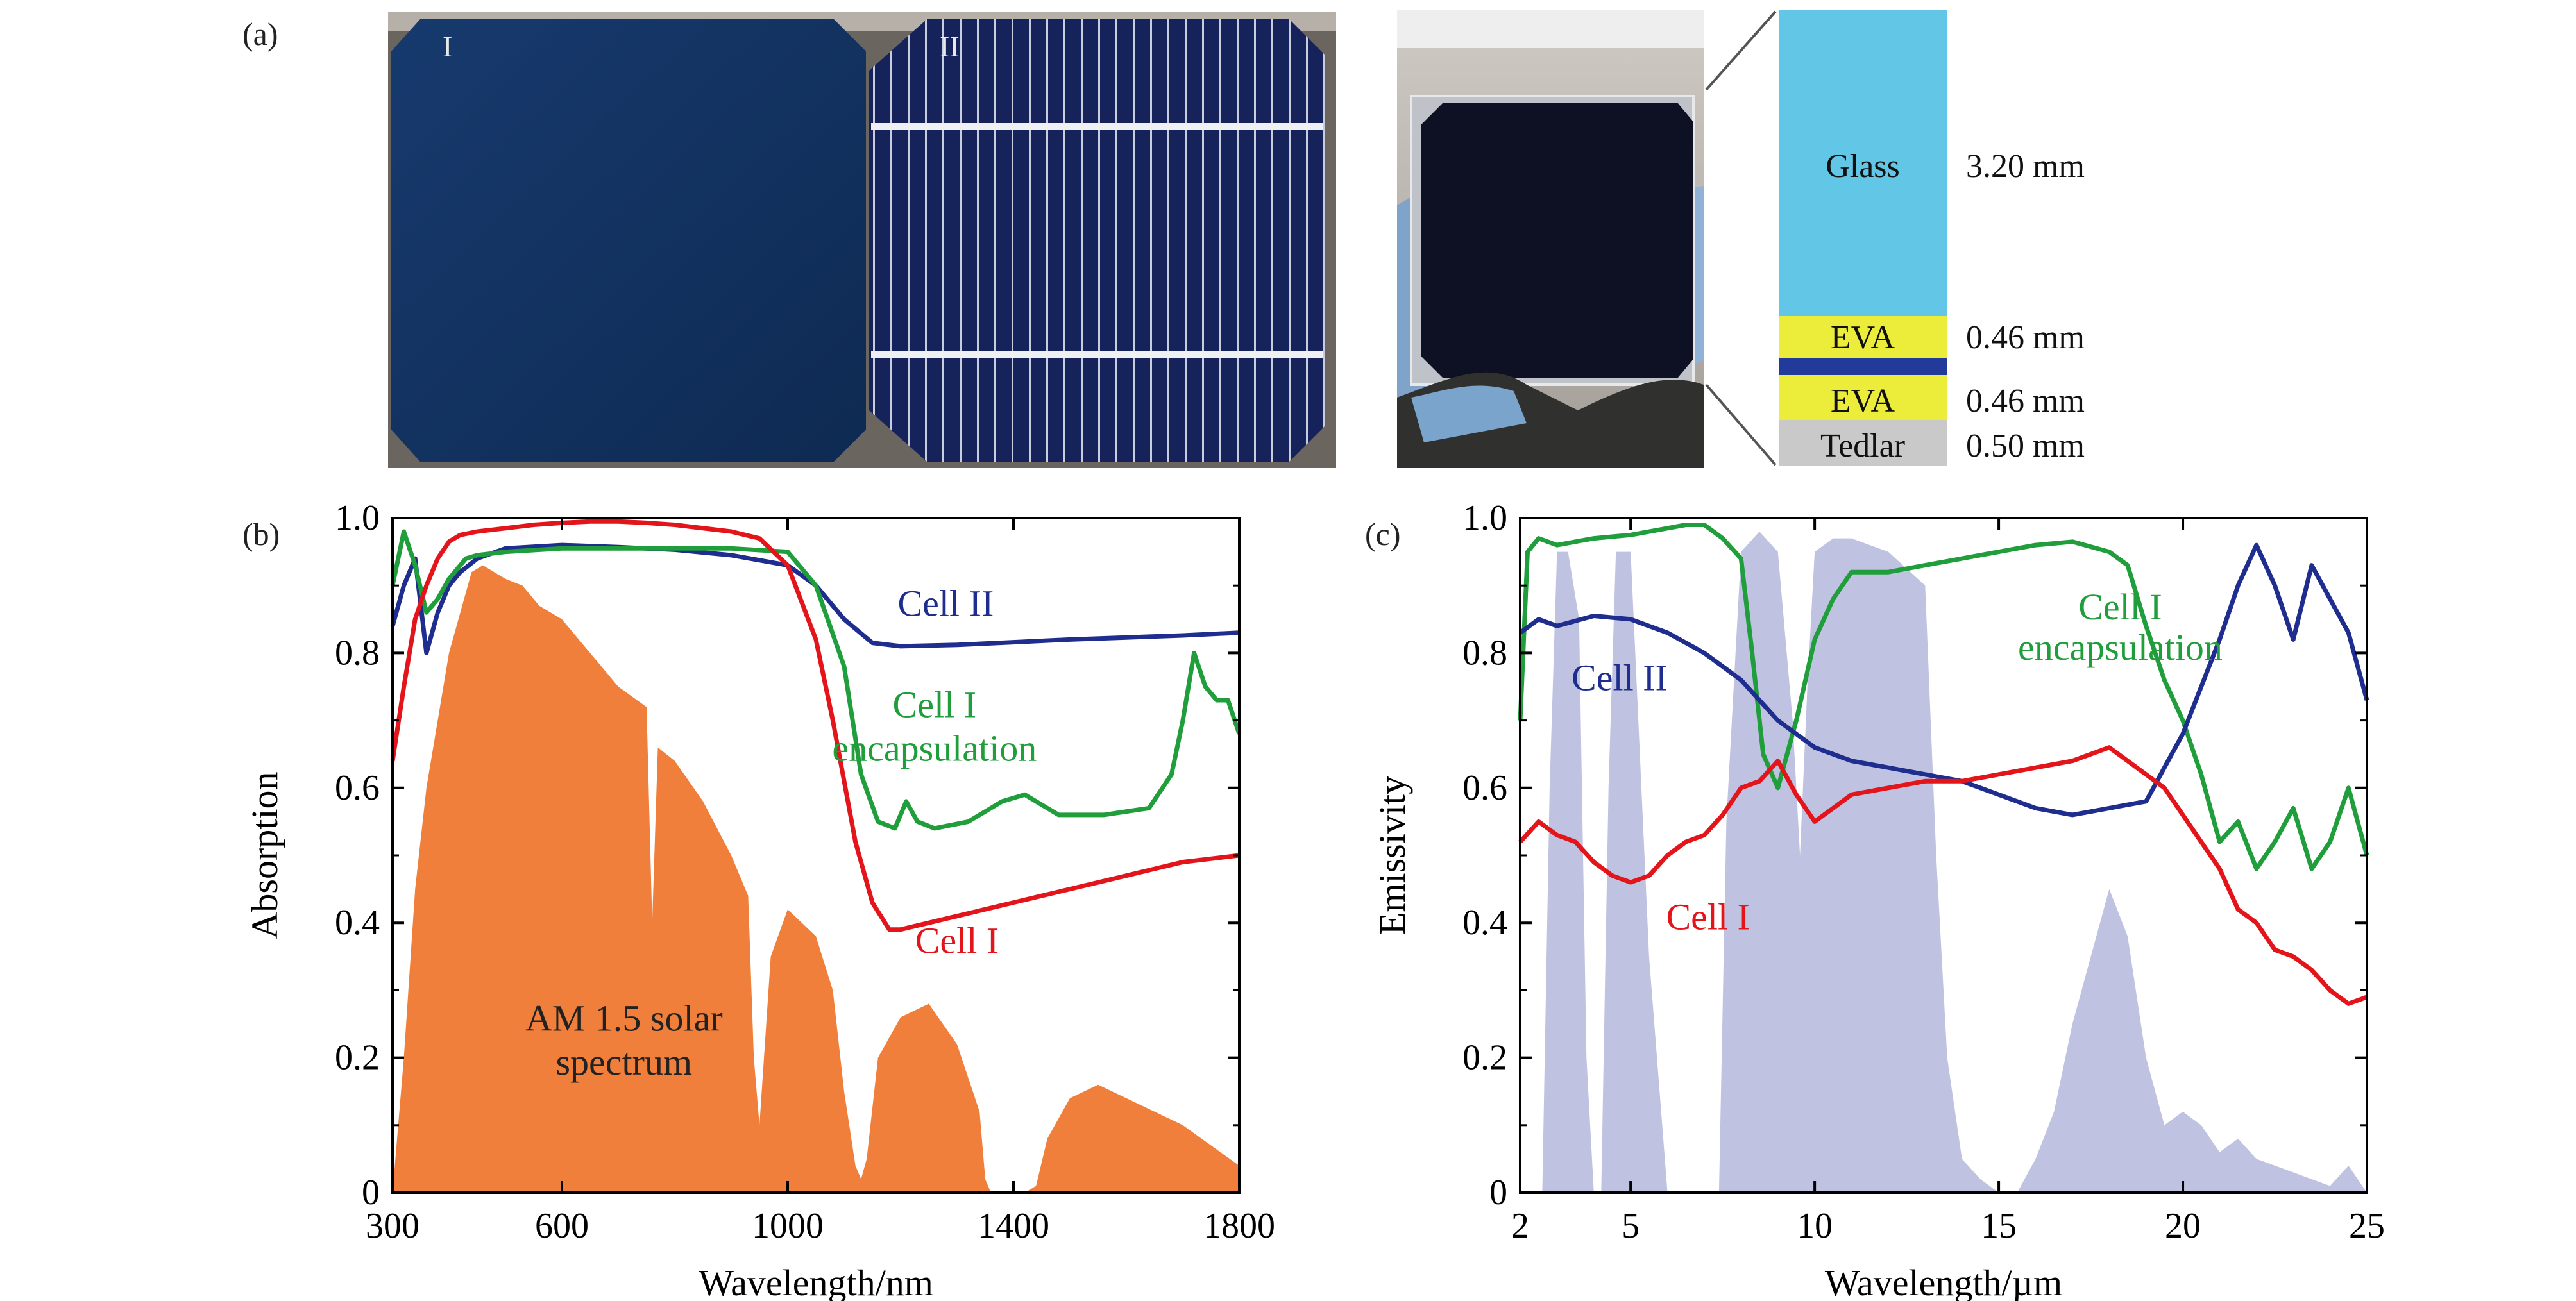 The height and width of the screenshot is (1301, 2576). What do you see at coordinates (624, 1019) in the screenshot?
I see `annotation-label: AM 1.5 solar` at bounding box center [624, 1019].